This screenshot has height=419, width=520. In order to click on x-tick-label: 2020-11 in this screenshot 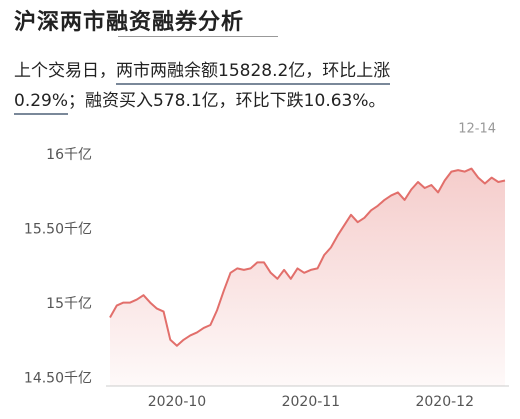, I will do `click(311, 402)`.